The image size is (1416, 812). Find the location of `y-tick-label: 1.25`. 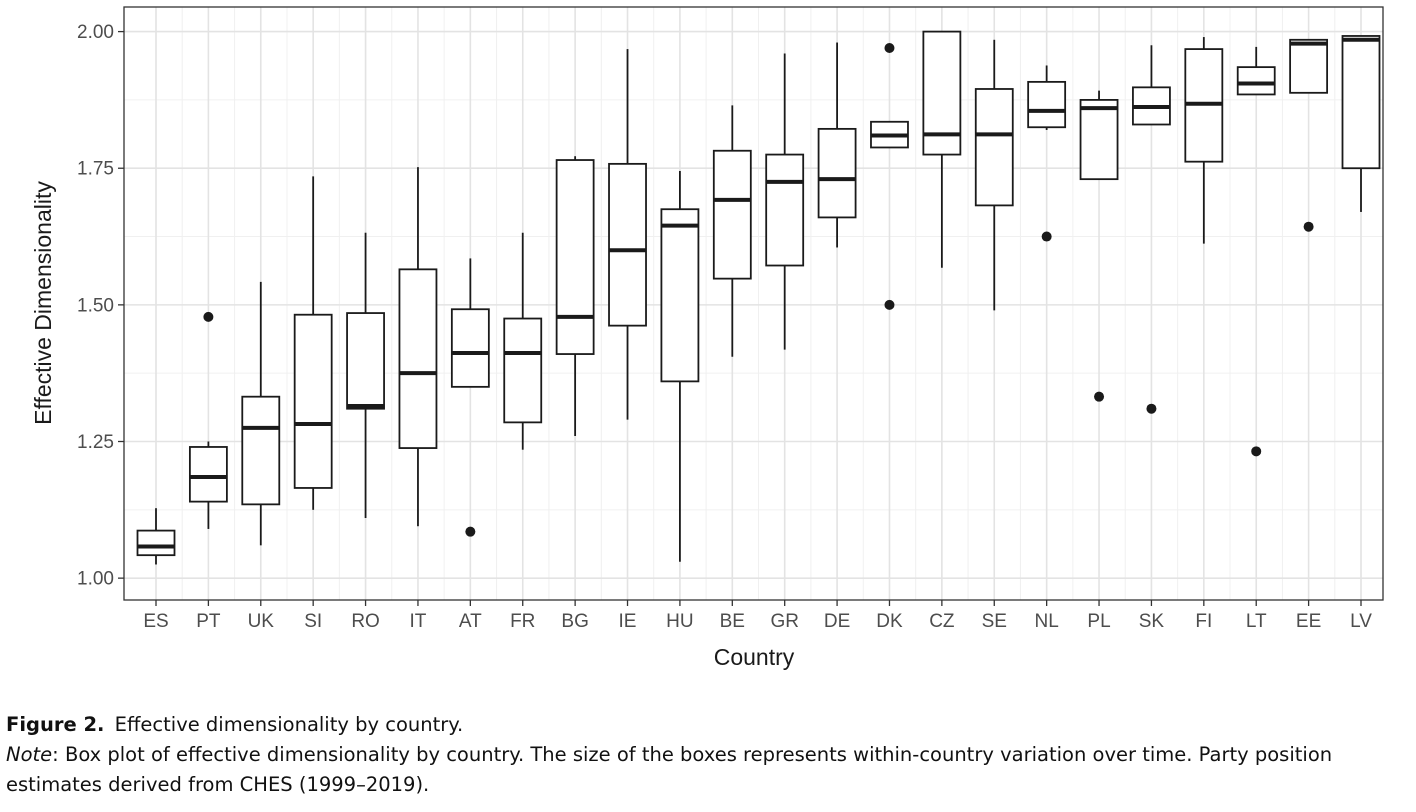

y-tick-label: 1.25 is located at coordinates (95, 442).